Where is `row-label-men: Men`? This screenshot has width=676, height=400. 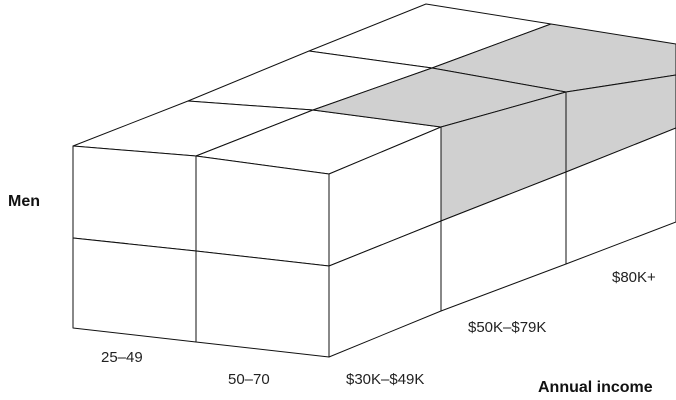 row-label-men: Men is located at coordinates (24, 201).